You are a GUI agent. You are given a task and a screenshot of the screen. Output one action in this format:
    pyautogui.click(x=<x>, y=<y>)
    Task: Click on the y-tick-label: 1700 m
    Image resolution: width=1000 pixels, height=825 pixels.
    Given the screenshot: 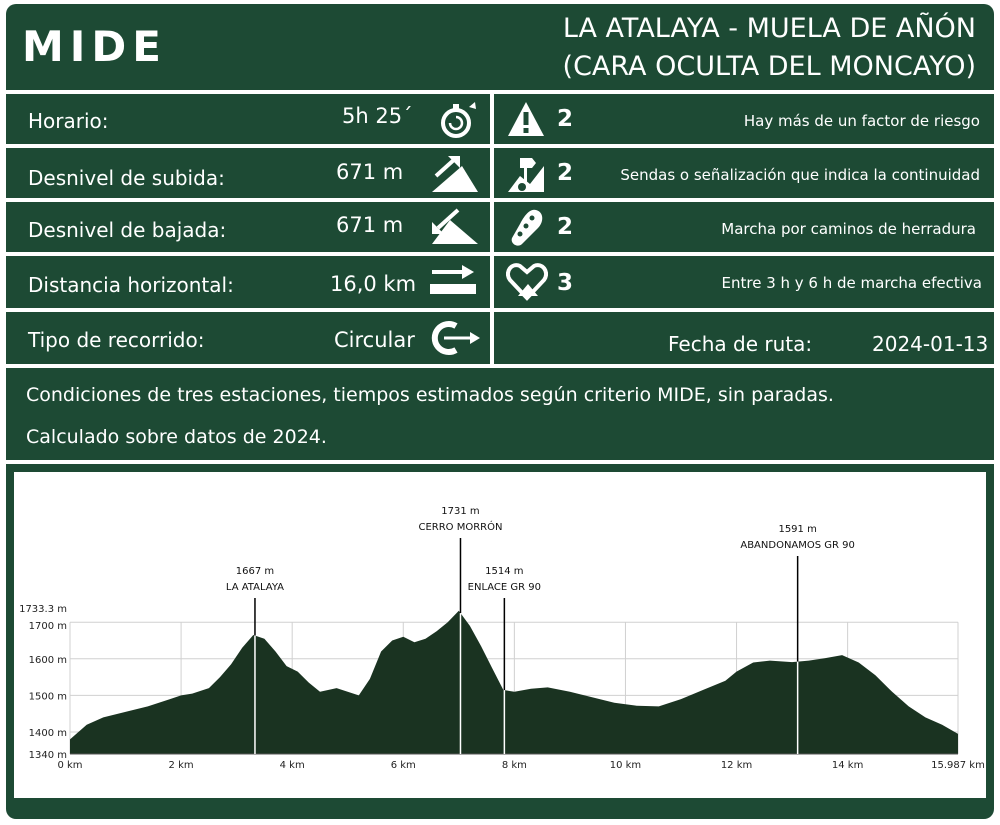 What is the action you would take?
    pyautogui.click(x=48, y=626)
    